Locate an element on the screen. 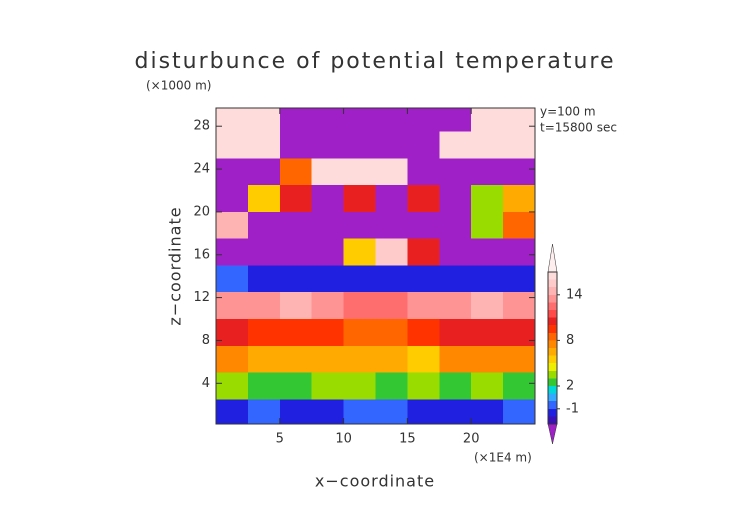 This screenshot has height=532, width=752. y-axis-label: z−coordinate is located at coordinates (175, 265).